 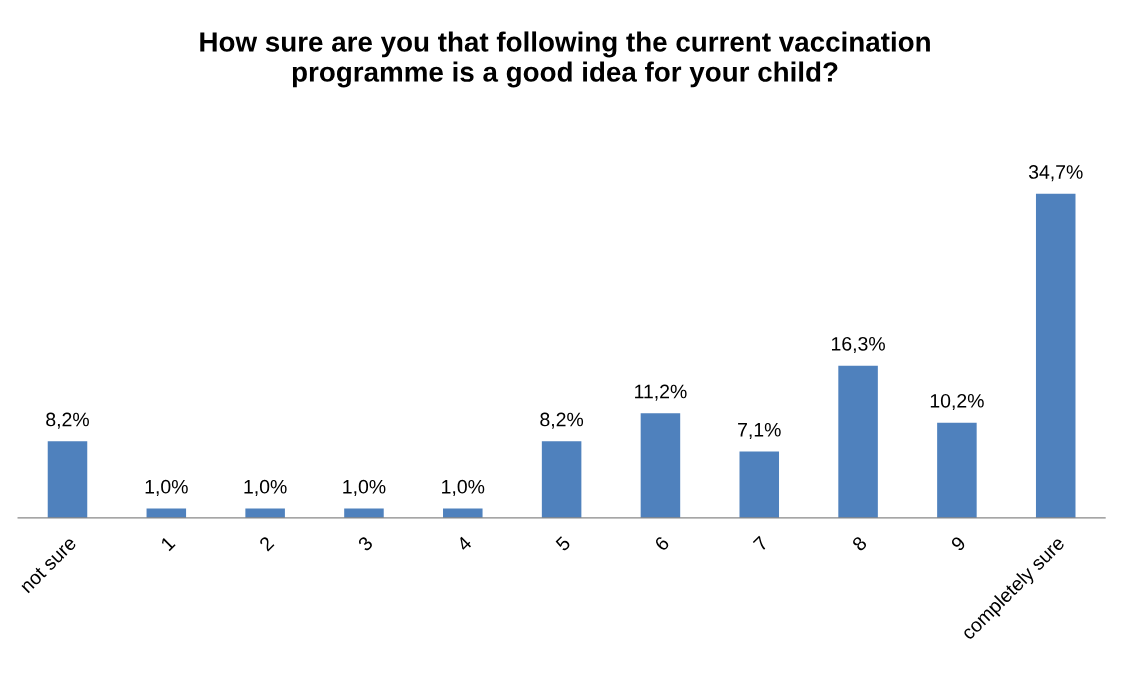 What do you see at coordinates (760, 543) in the screenshot?
I see `x-tick-label: 7` at bounding box center [760, 543].